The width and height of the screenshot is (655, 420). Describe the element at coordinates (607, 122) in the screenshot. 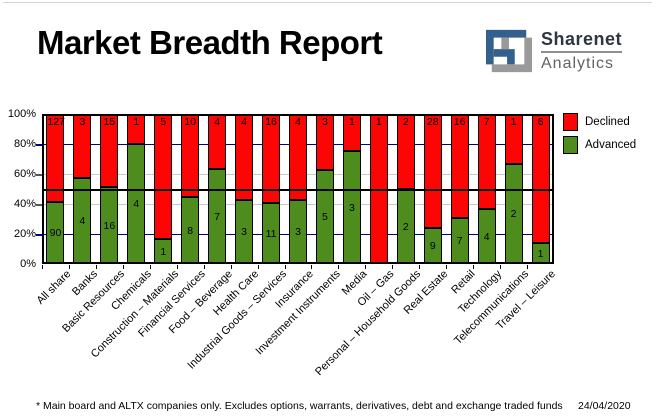

I see `legend-declined-label: Declined` at that location.